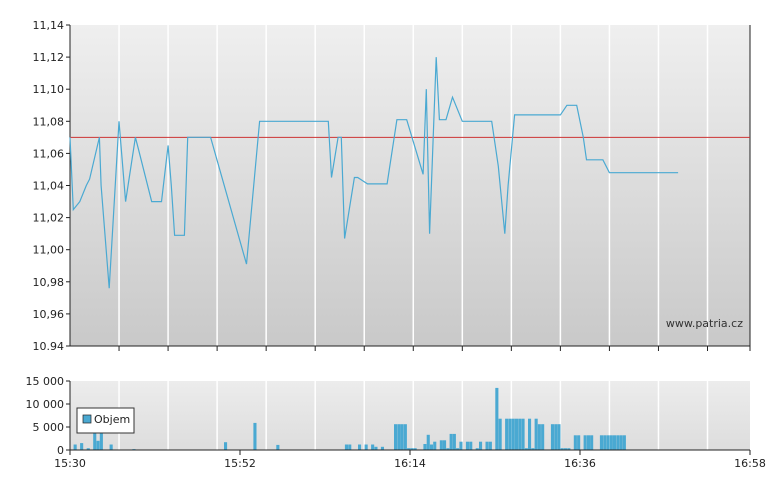  I want to click on price-y-tick-label: 11,08, so click(49, 121).